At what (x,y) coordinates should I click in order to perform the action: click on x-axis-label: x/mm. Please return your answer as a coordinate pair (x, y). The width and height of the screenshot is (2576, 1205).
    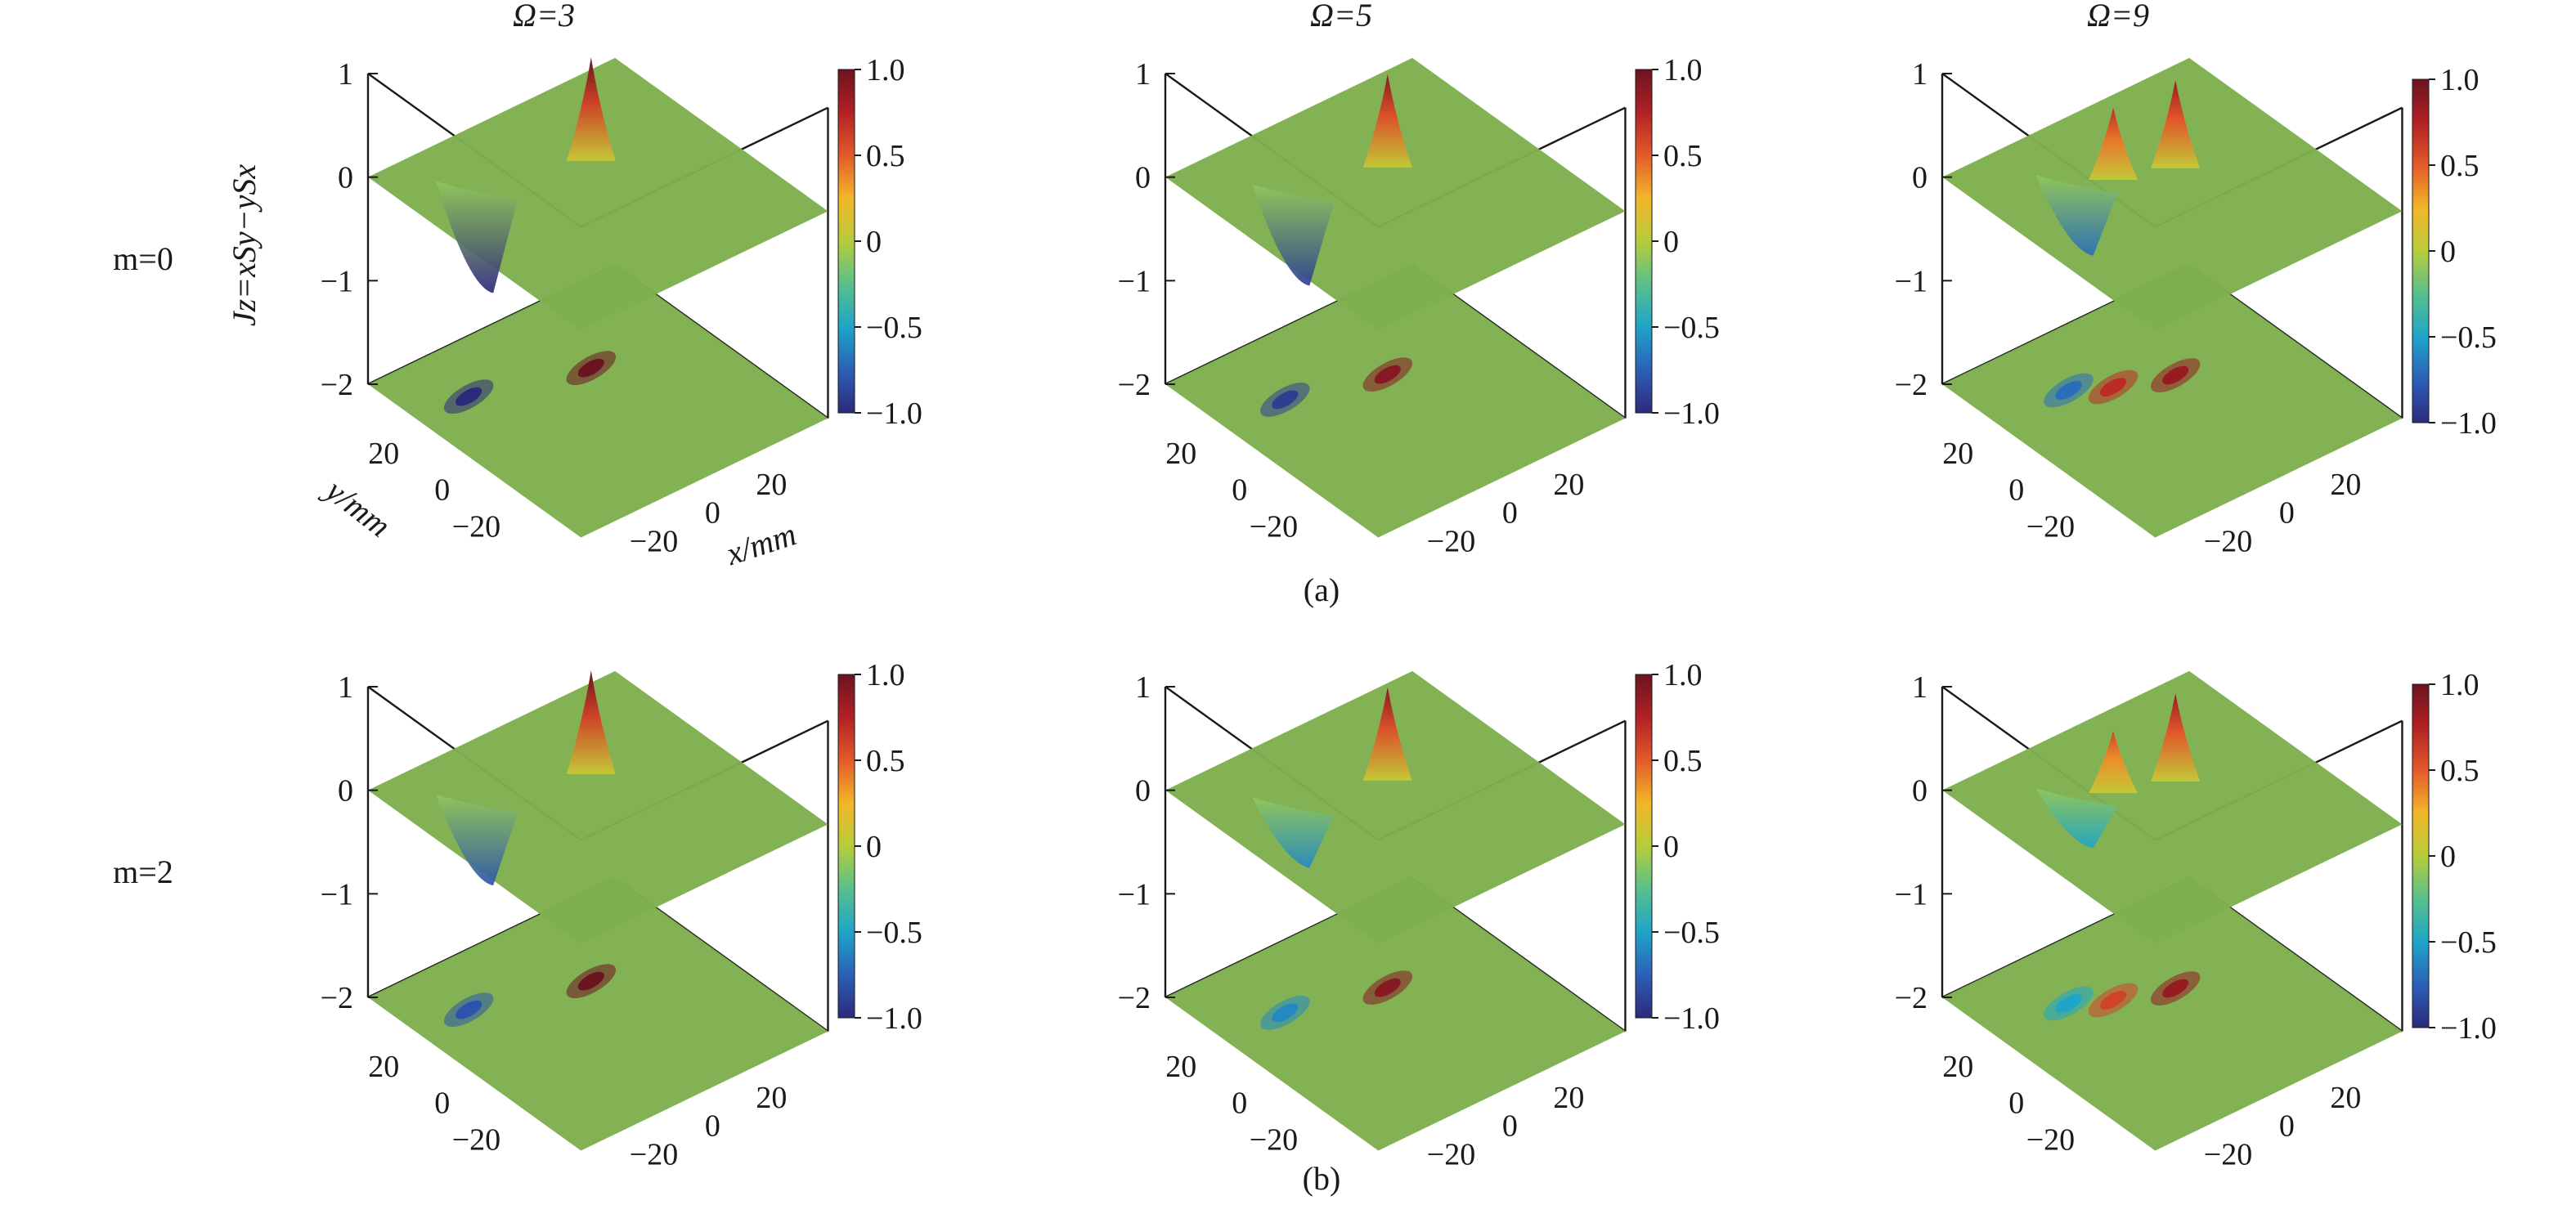
    Looking at the image, I should click on (761, 543).